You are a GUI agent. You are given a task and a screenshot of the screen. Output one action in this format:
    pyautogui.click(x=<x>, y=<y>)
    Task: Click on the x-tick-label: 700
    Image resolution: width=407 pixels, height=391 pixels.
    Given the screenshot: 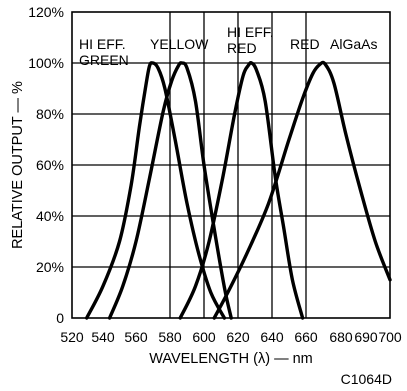 What is the action you would take?
    pyautogui.click(x=390, y=337)
    